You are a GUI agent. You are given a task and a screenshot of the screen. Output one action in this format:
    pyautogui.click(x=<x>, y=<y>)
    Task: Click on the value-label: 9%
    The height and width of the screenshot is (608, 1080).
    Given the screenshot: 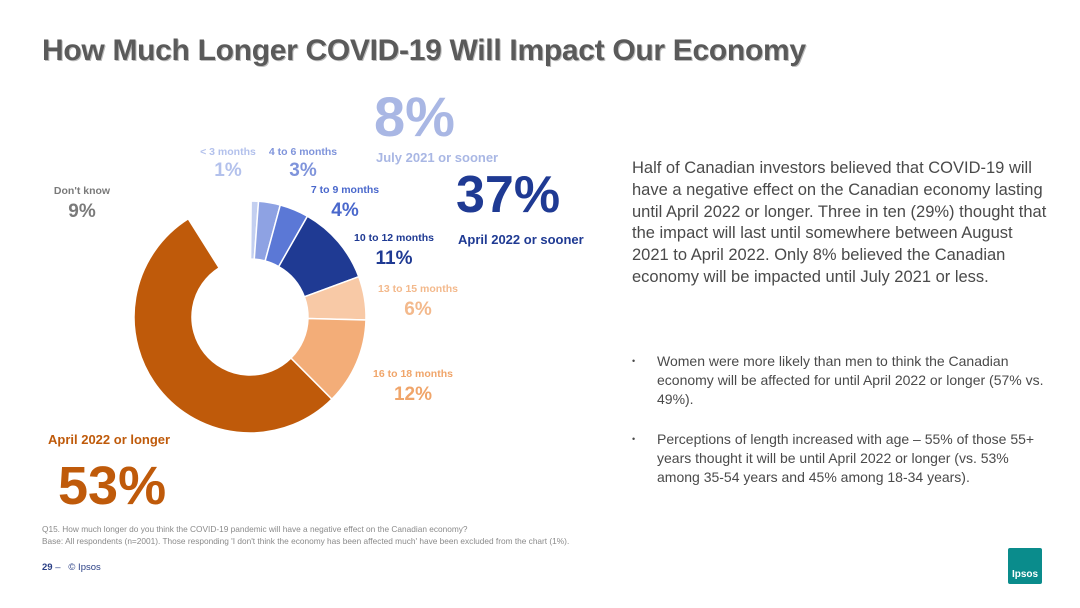 What is the action you would take?
    pyautogui.click(x=82, y=211)
    